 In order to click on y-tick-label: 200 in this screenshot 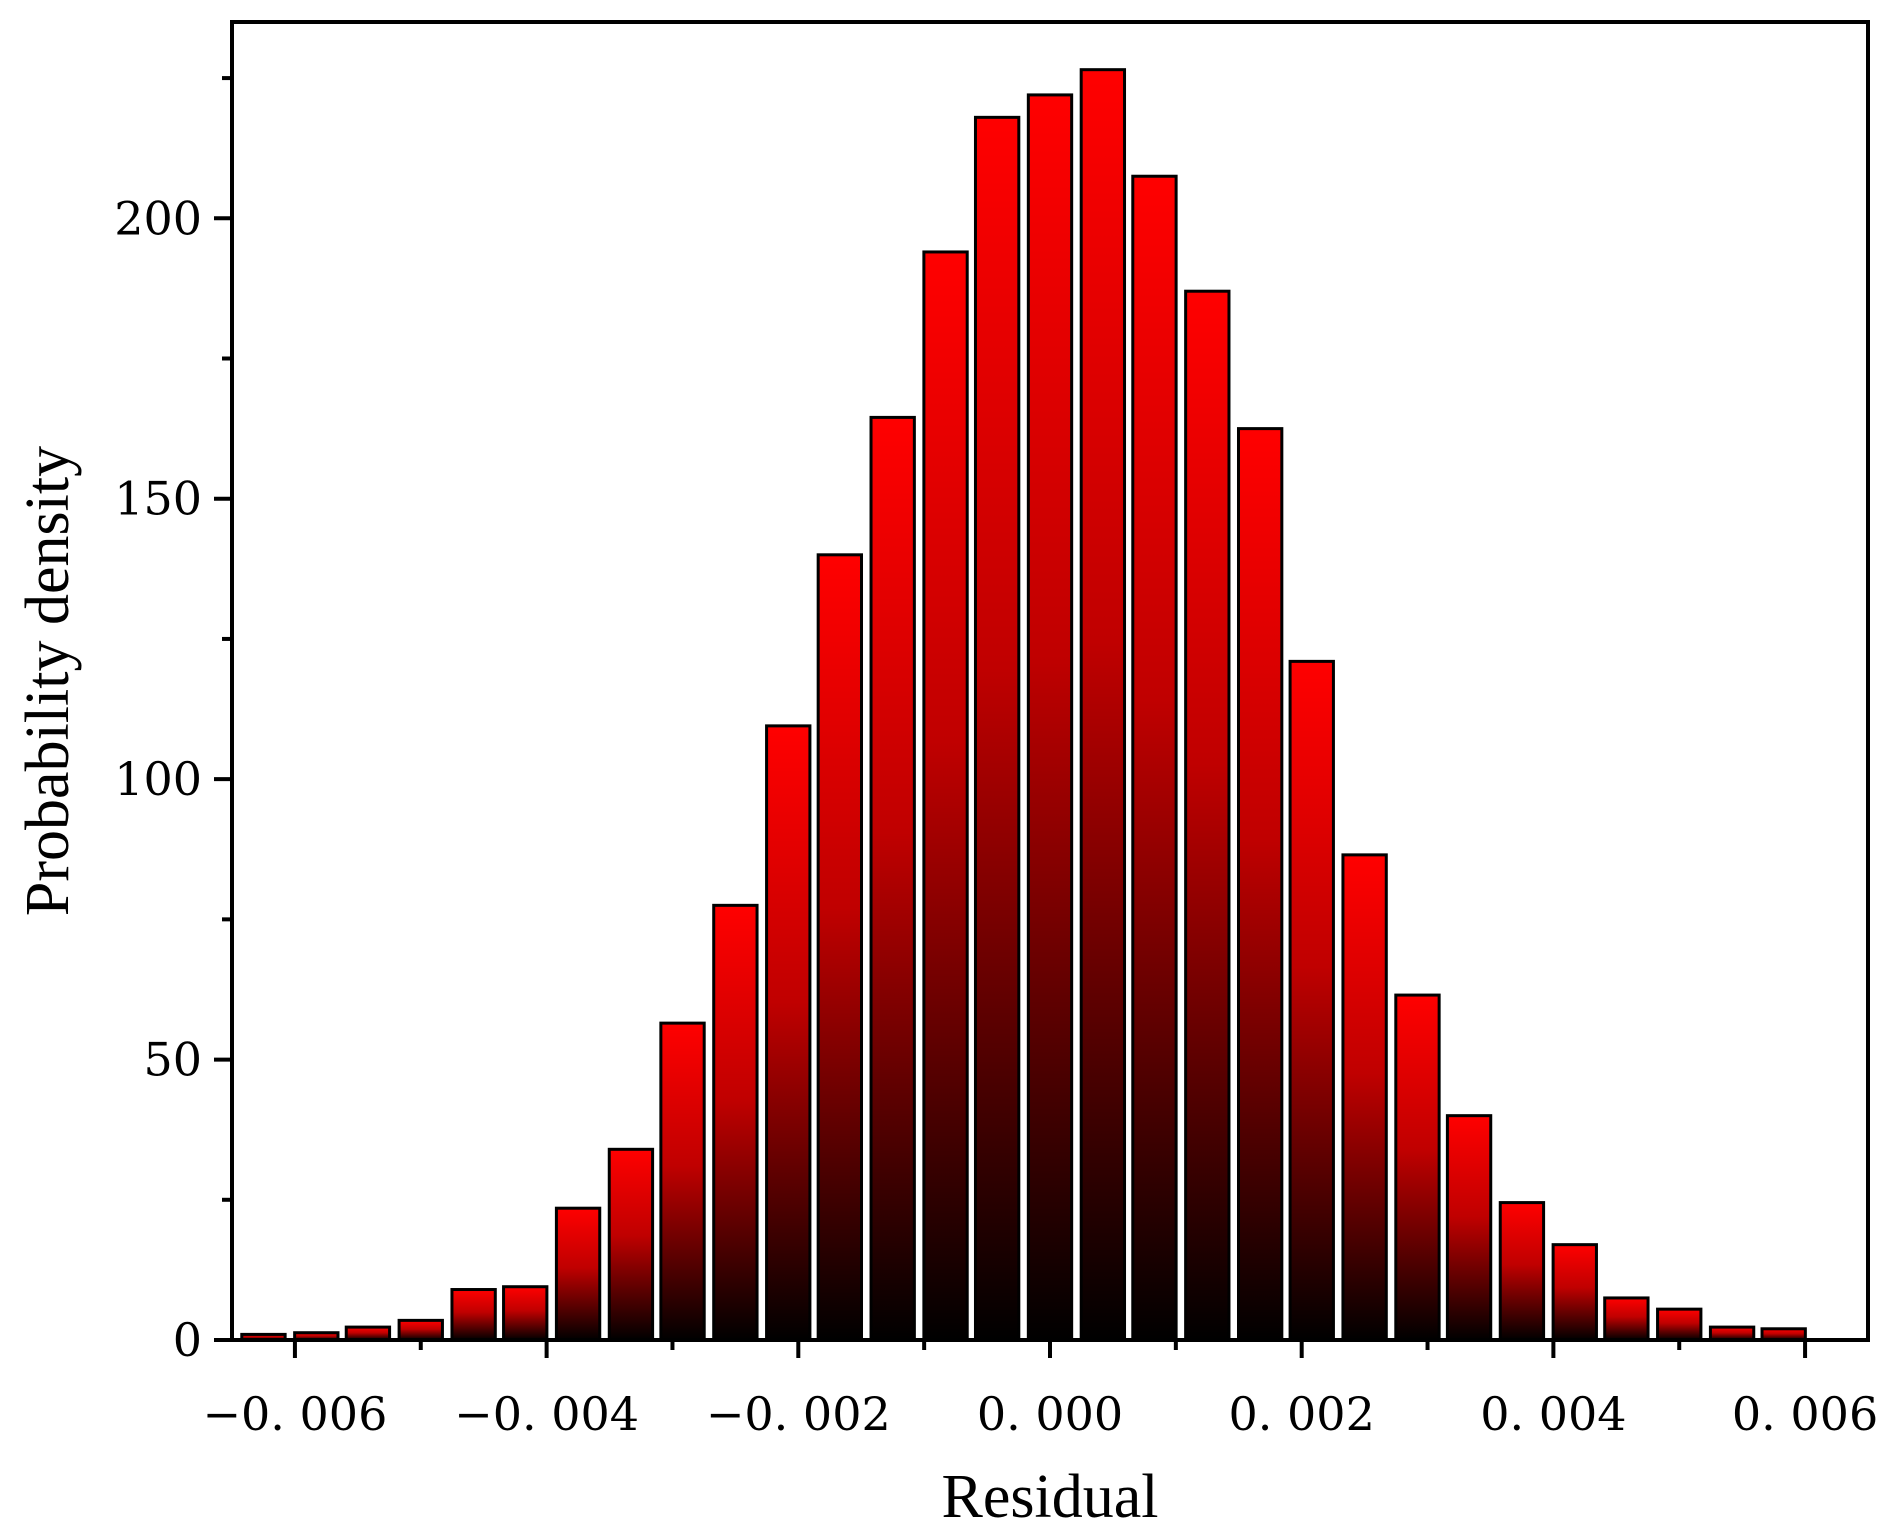, I will do `click(158, 218)`.